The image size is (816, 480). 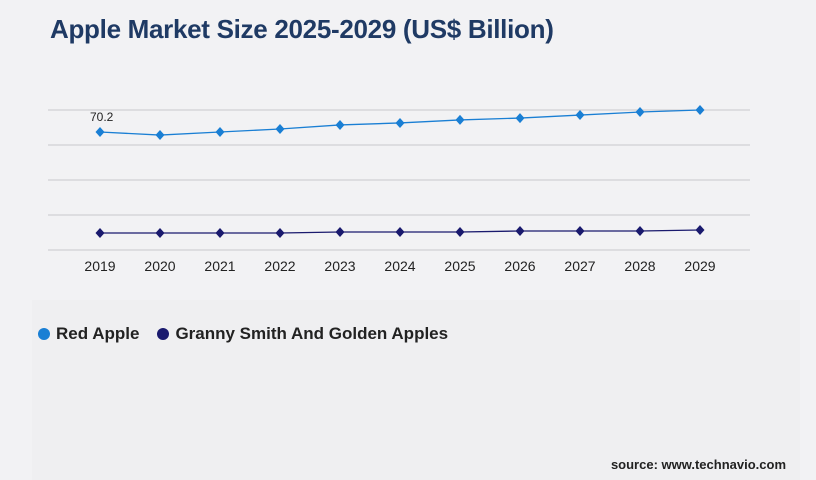 I want to click on x-tick-label: 2024, so click(x=399, y=266).